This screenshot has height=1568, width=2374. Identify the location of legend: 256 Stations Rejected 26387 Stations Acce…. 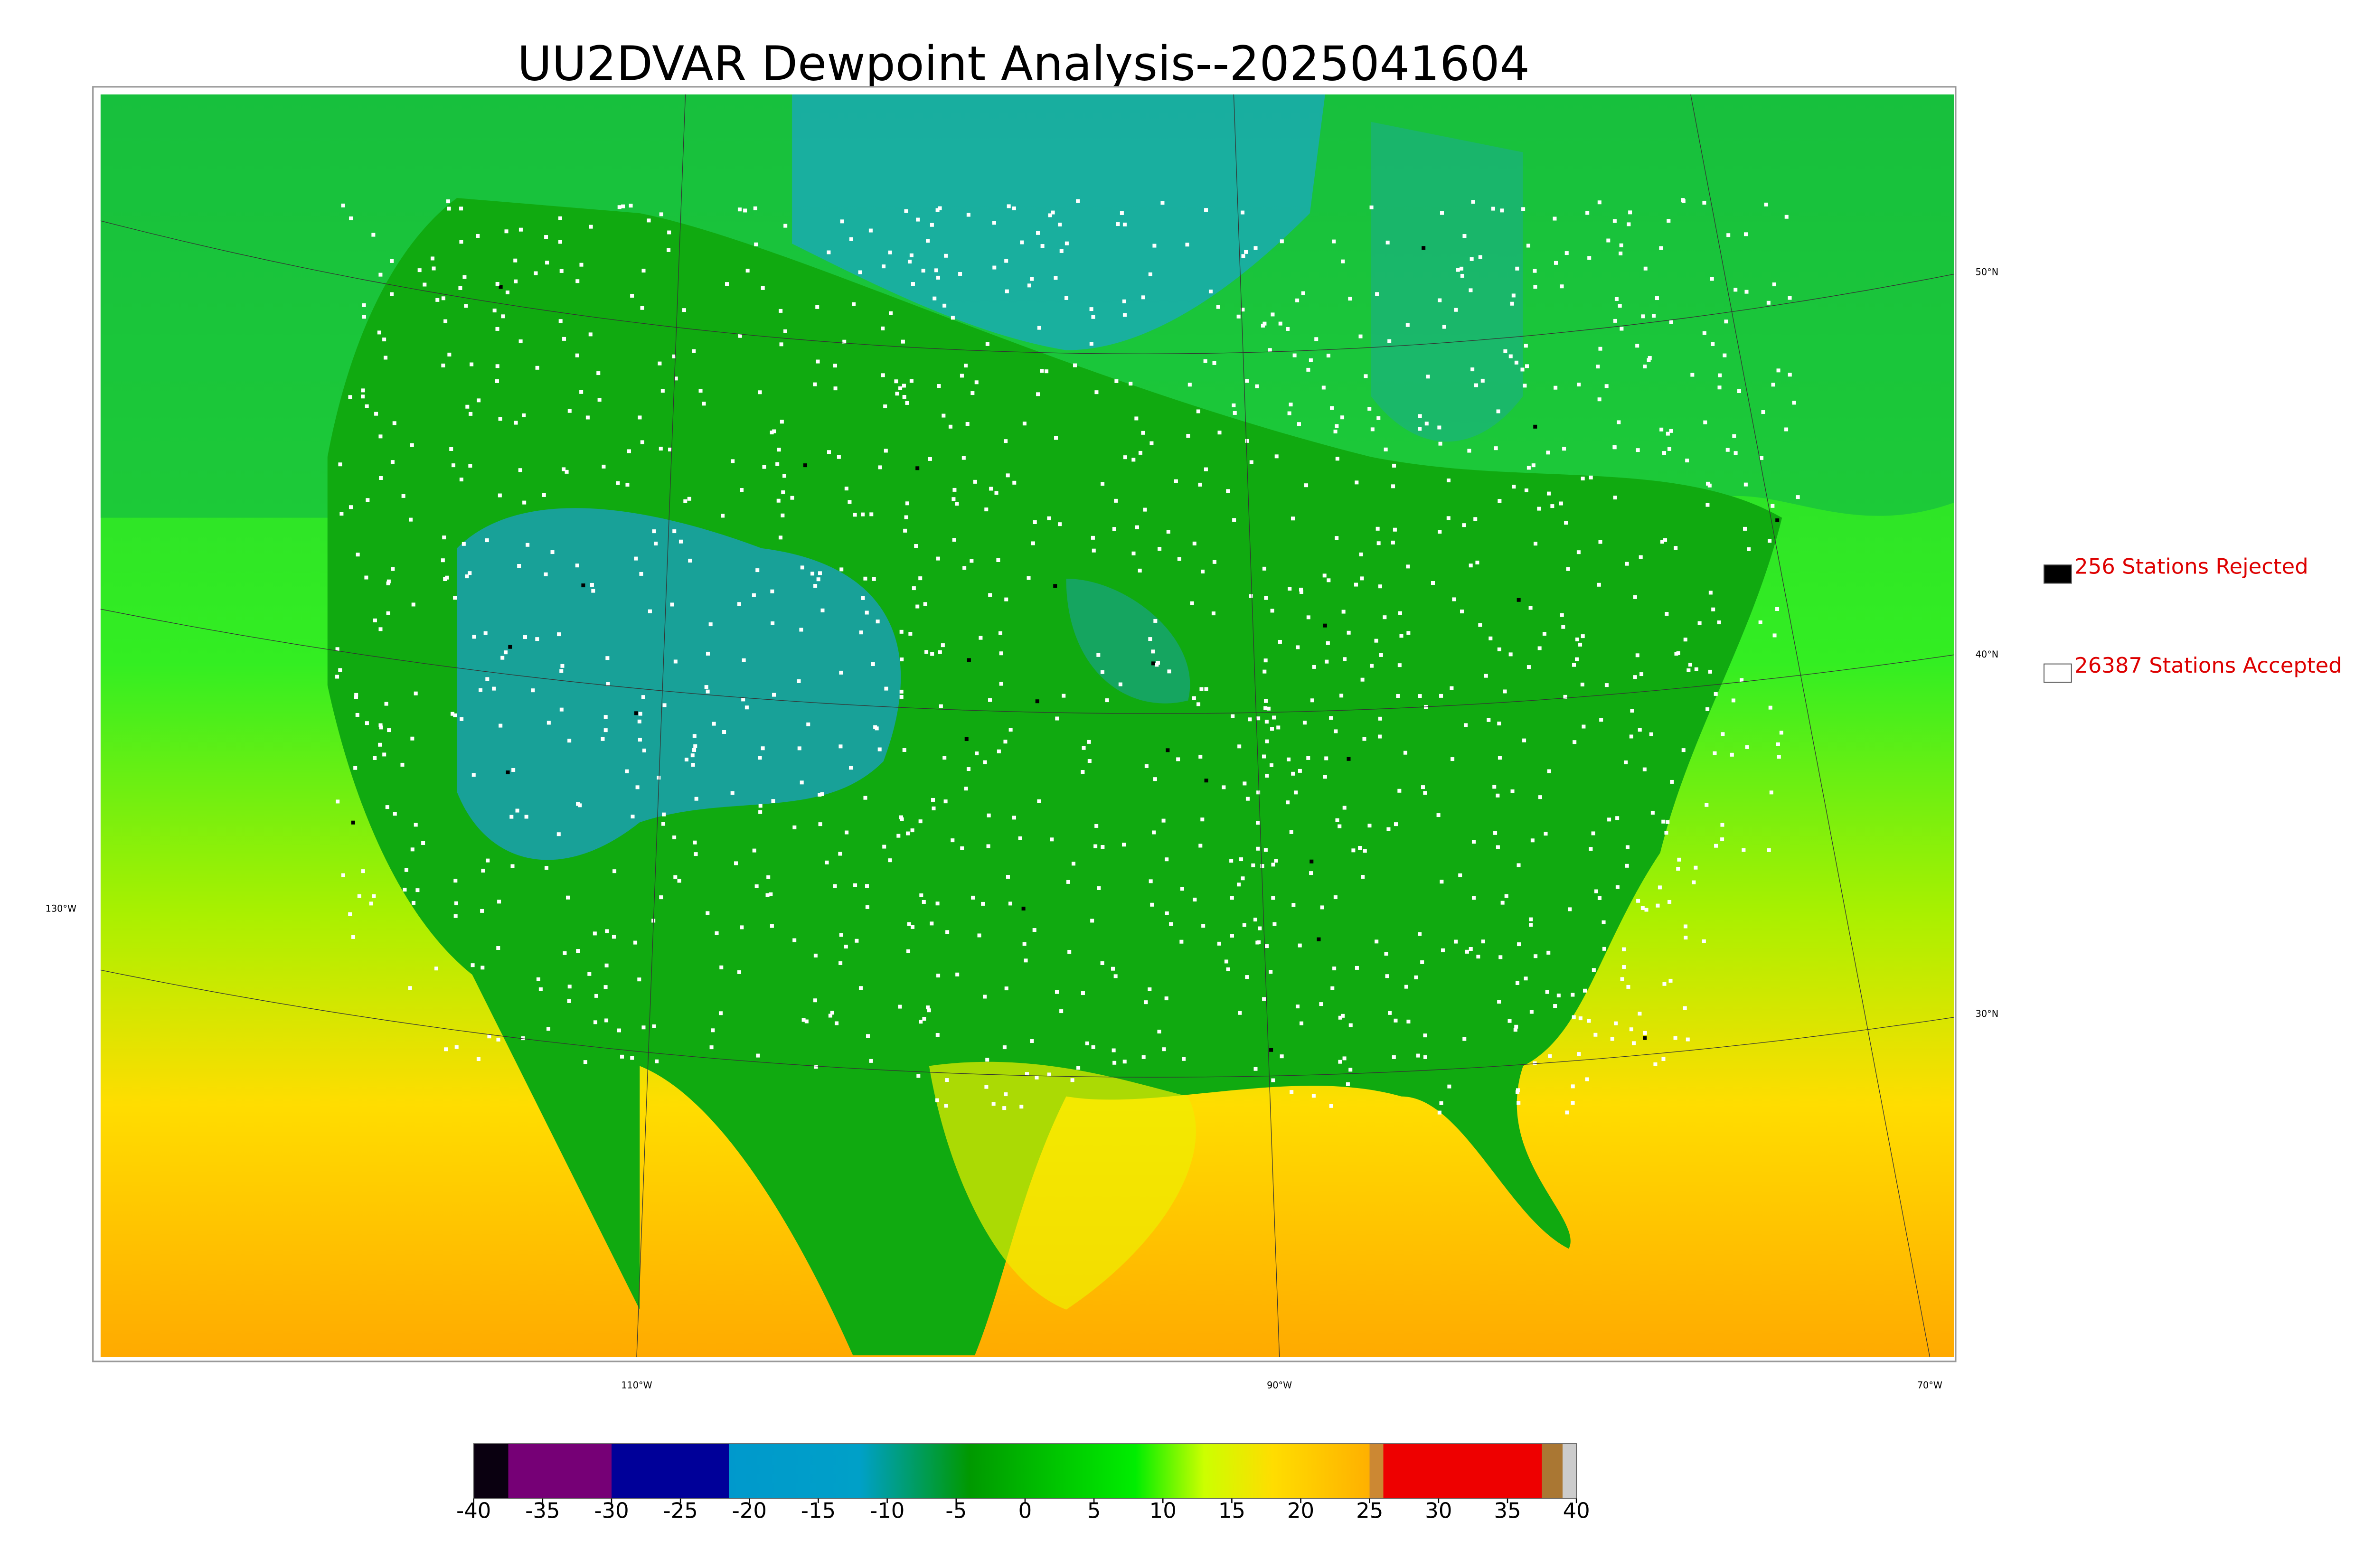
(2193, 619).